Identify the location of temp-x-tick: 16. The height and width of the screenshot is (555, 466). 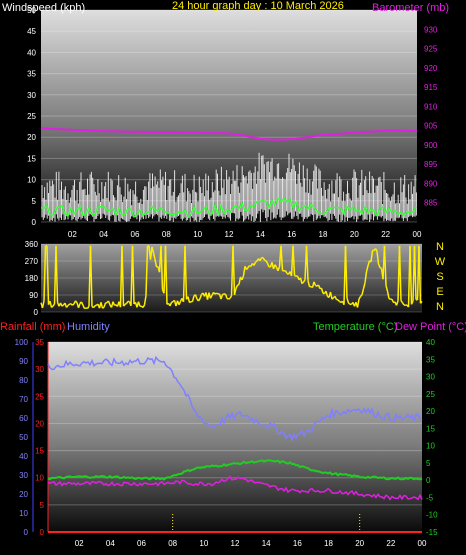
(297, 543).